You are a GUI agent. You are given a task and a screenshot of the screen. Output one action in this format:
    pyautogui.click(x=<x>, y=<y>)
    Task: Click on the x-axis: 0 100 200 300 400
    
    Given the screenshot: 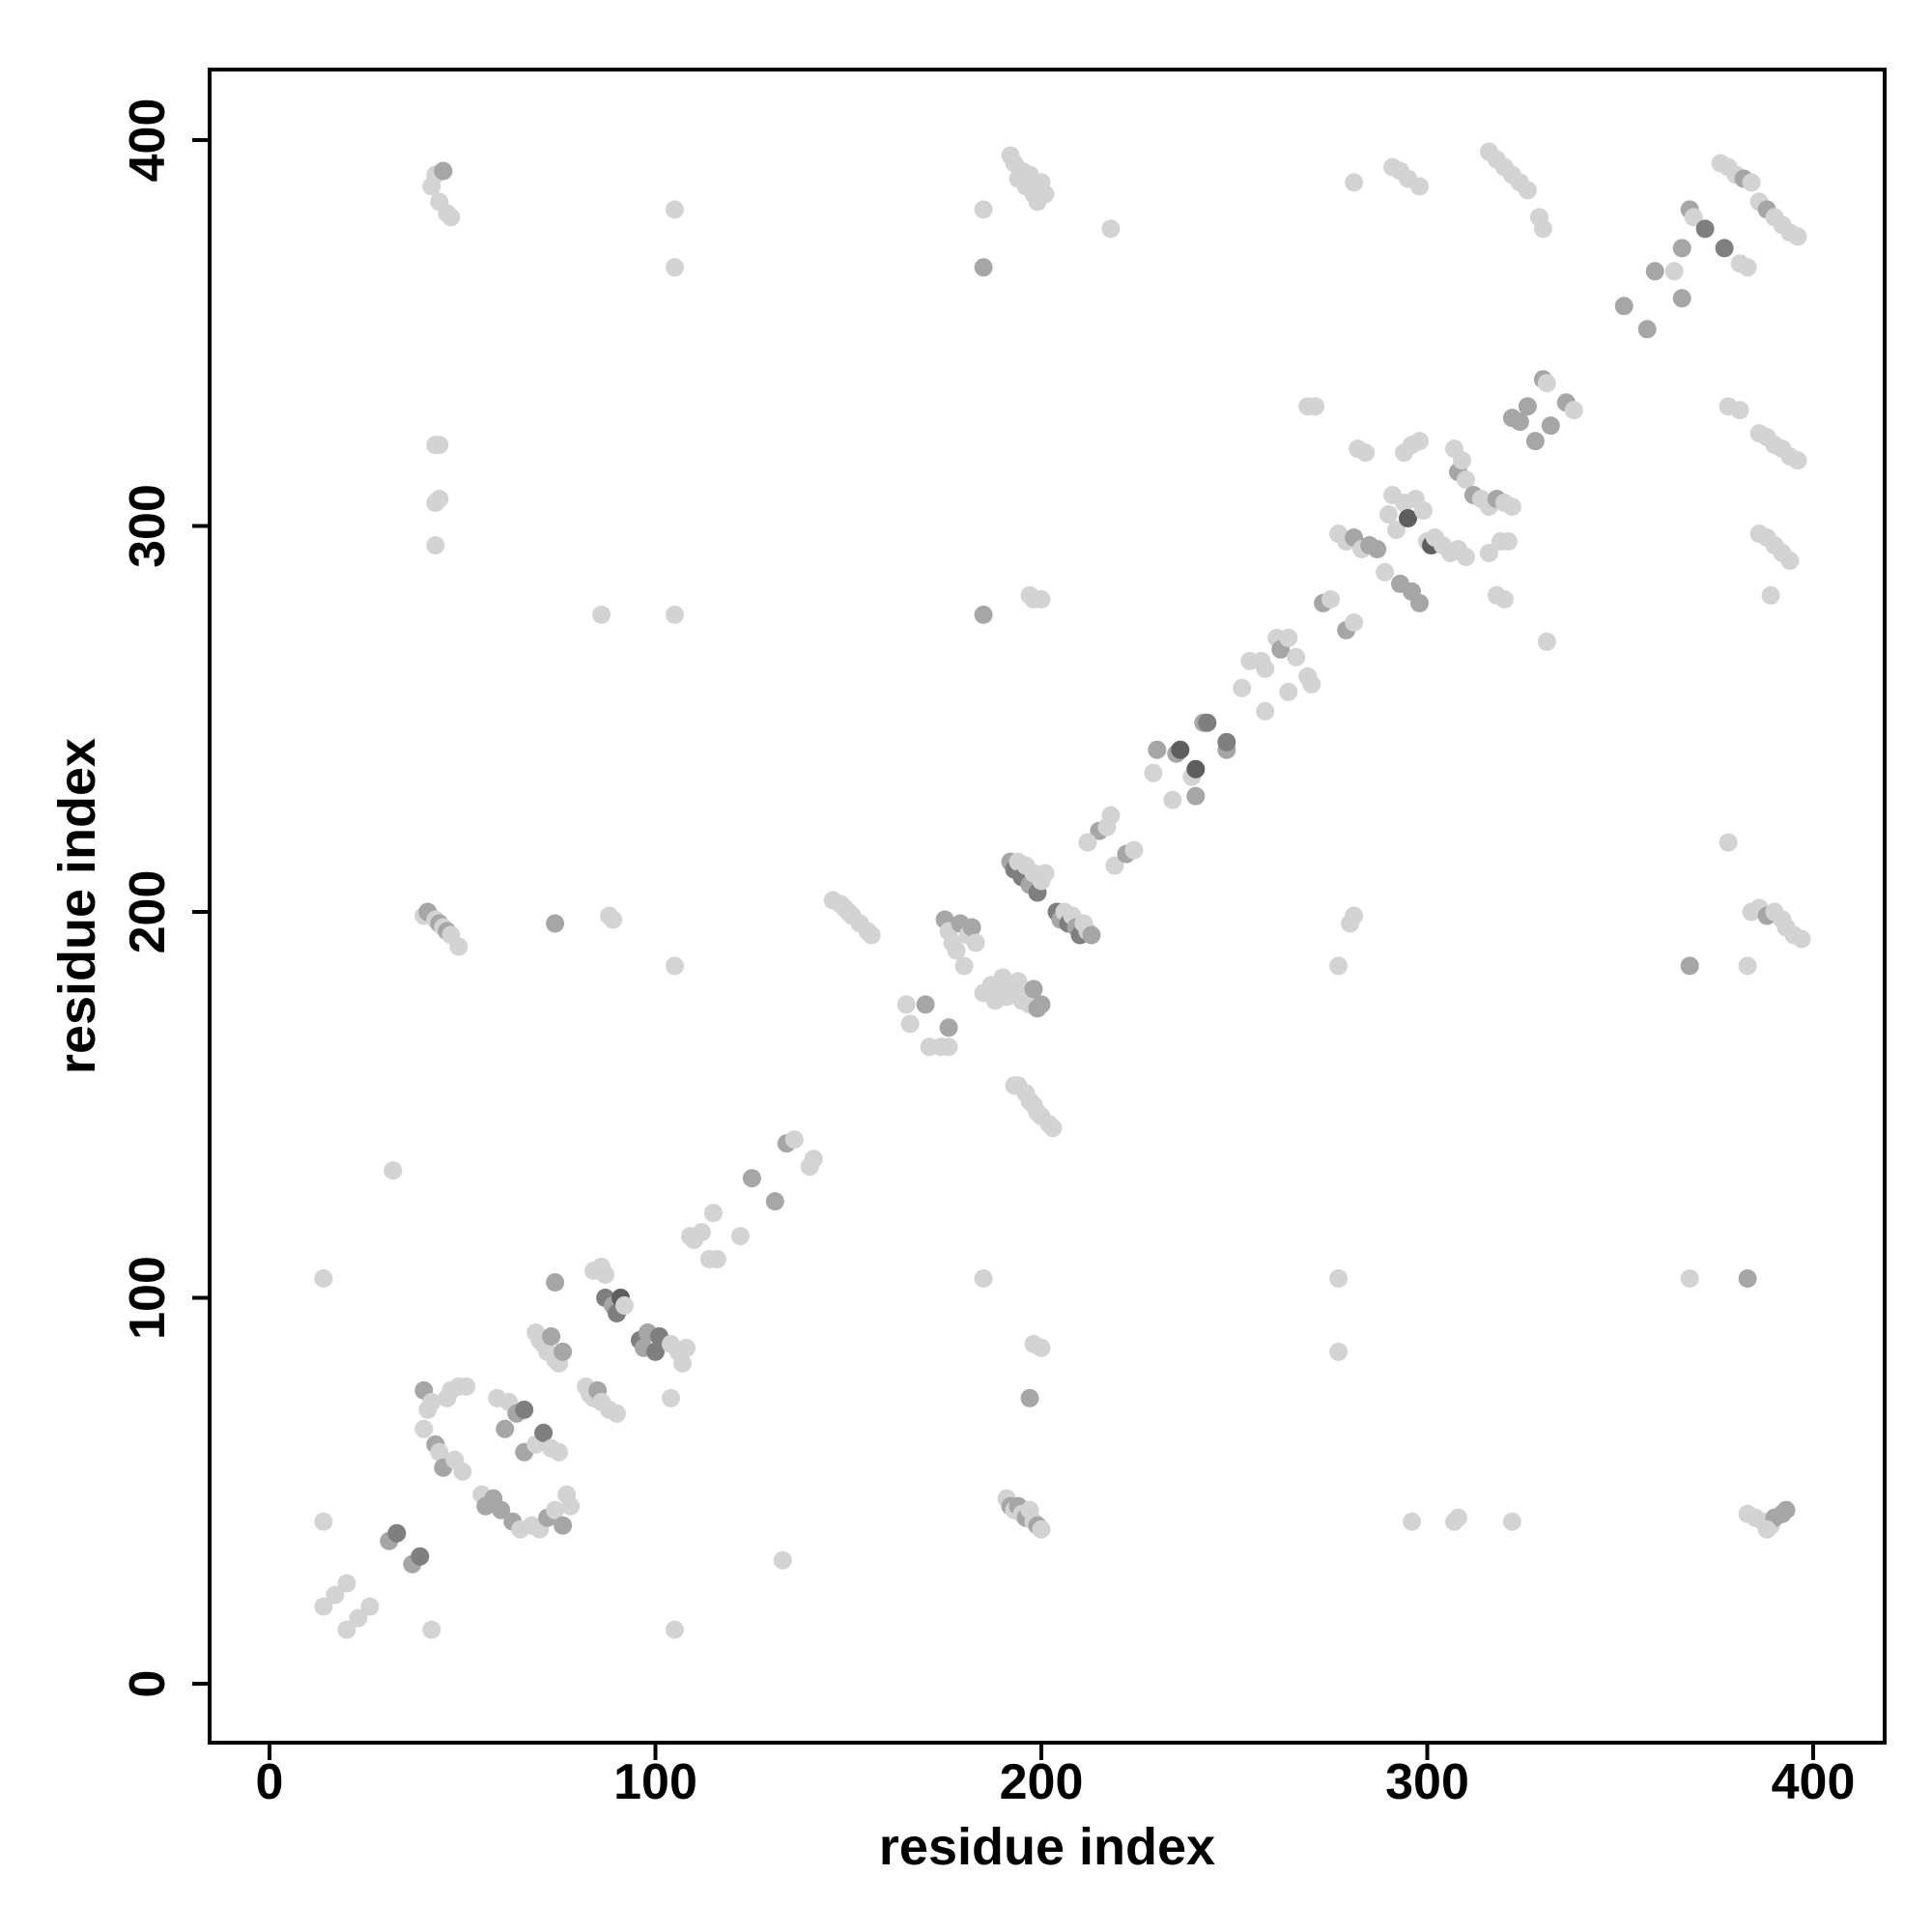 What is the action you would take?
    pyautogui.click(x=1056, y=1776)
    